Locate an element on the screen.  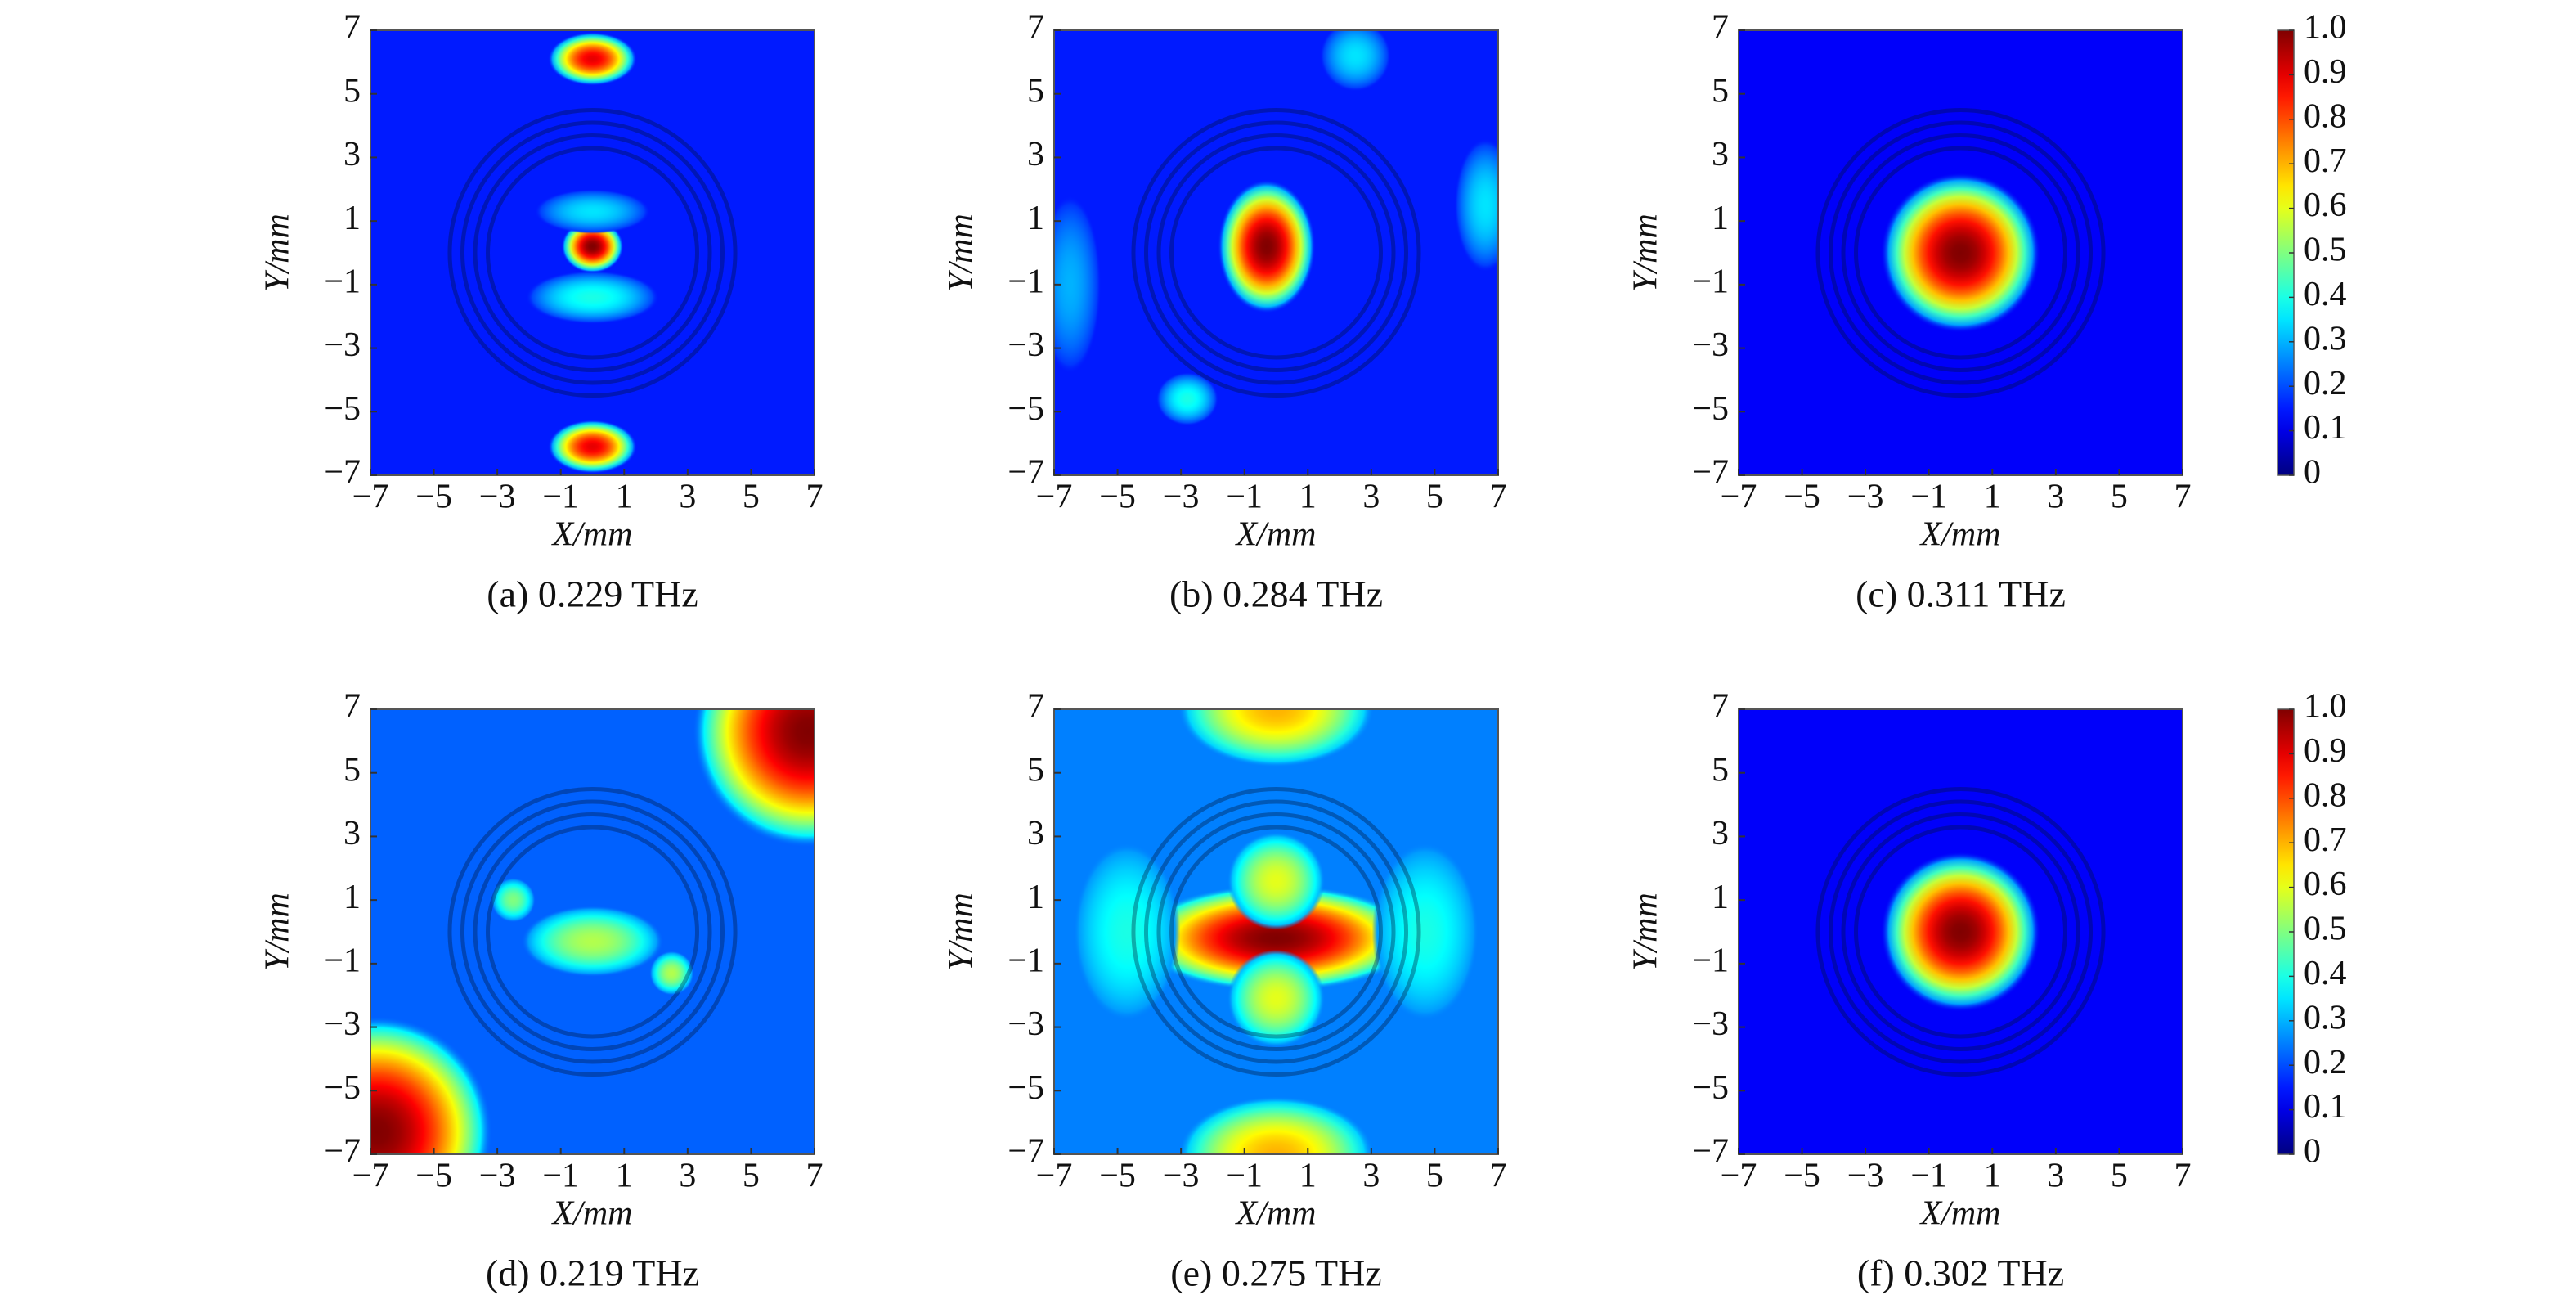
field is located at coordinates (592, 252).